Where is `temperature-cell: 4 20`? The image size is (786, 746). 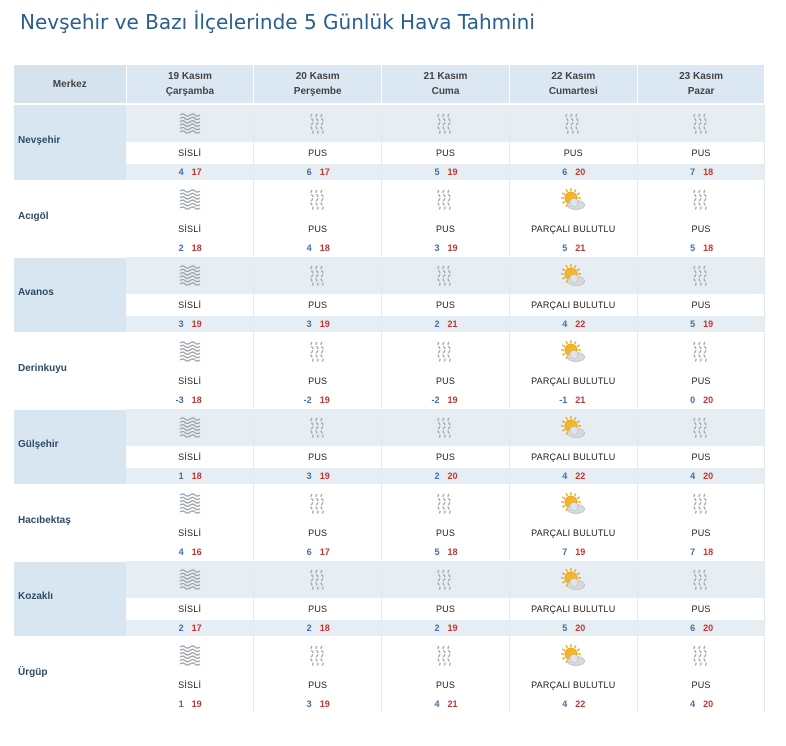 temperature-cell: 4 20 is located at coordinates (701, 476).